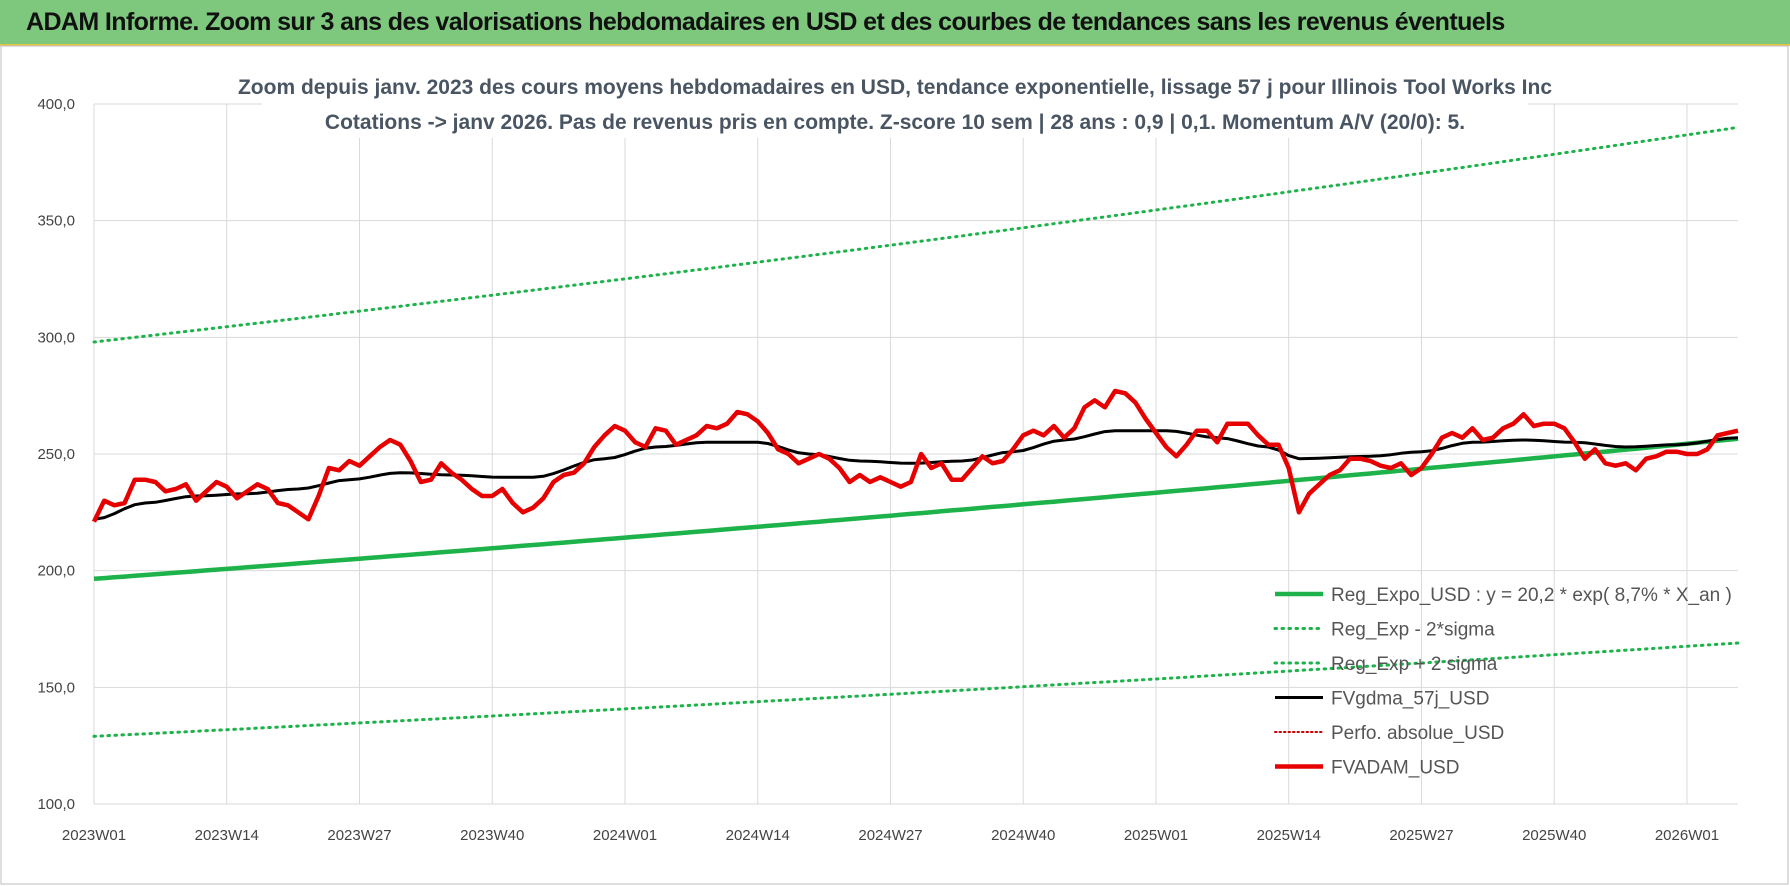  I want to click on title-backdrop, so click(895, 103).